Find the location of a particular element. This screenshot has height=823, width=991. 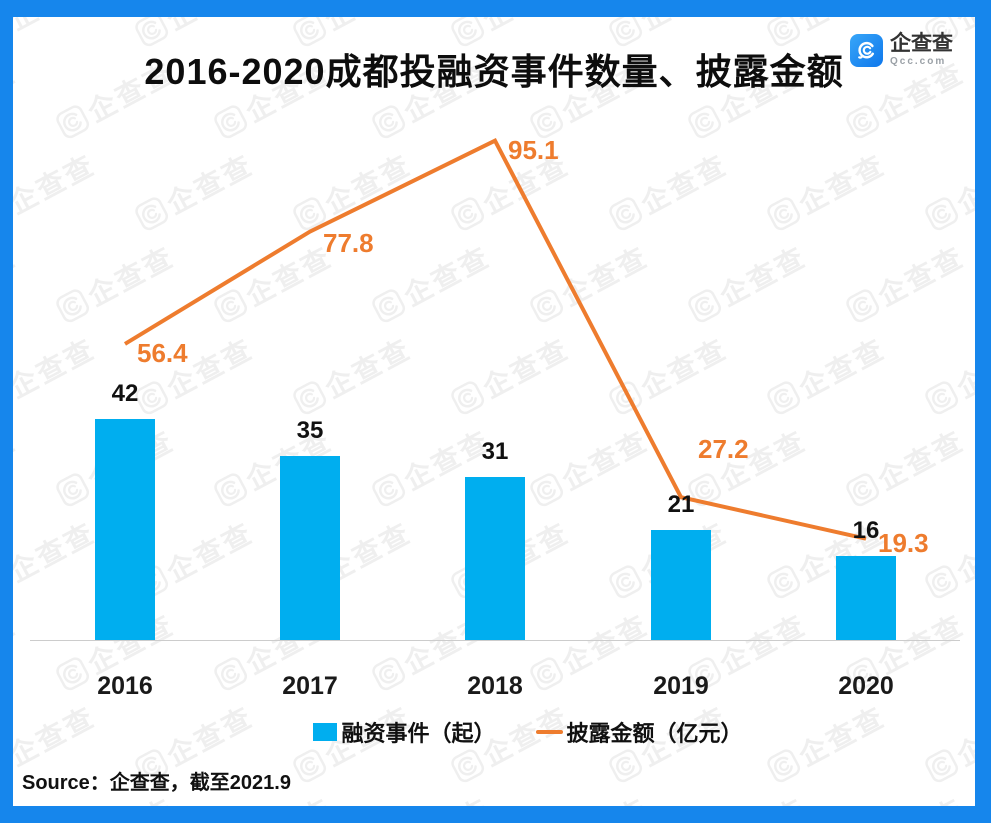

bar-2017 is located at coordinates (310, 548).